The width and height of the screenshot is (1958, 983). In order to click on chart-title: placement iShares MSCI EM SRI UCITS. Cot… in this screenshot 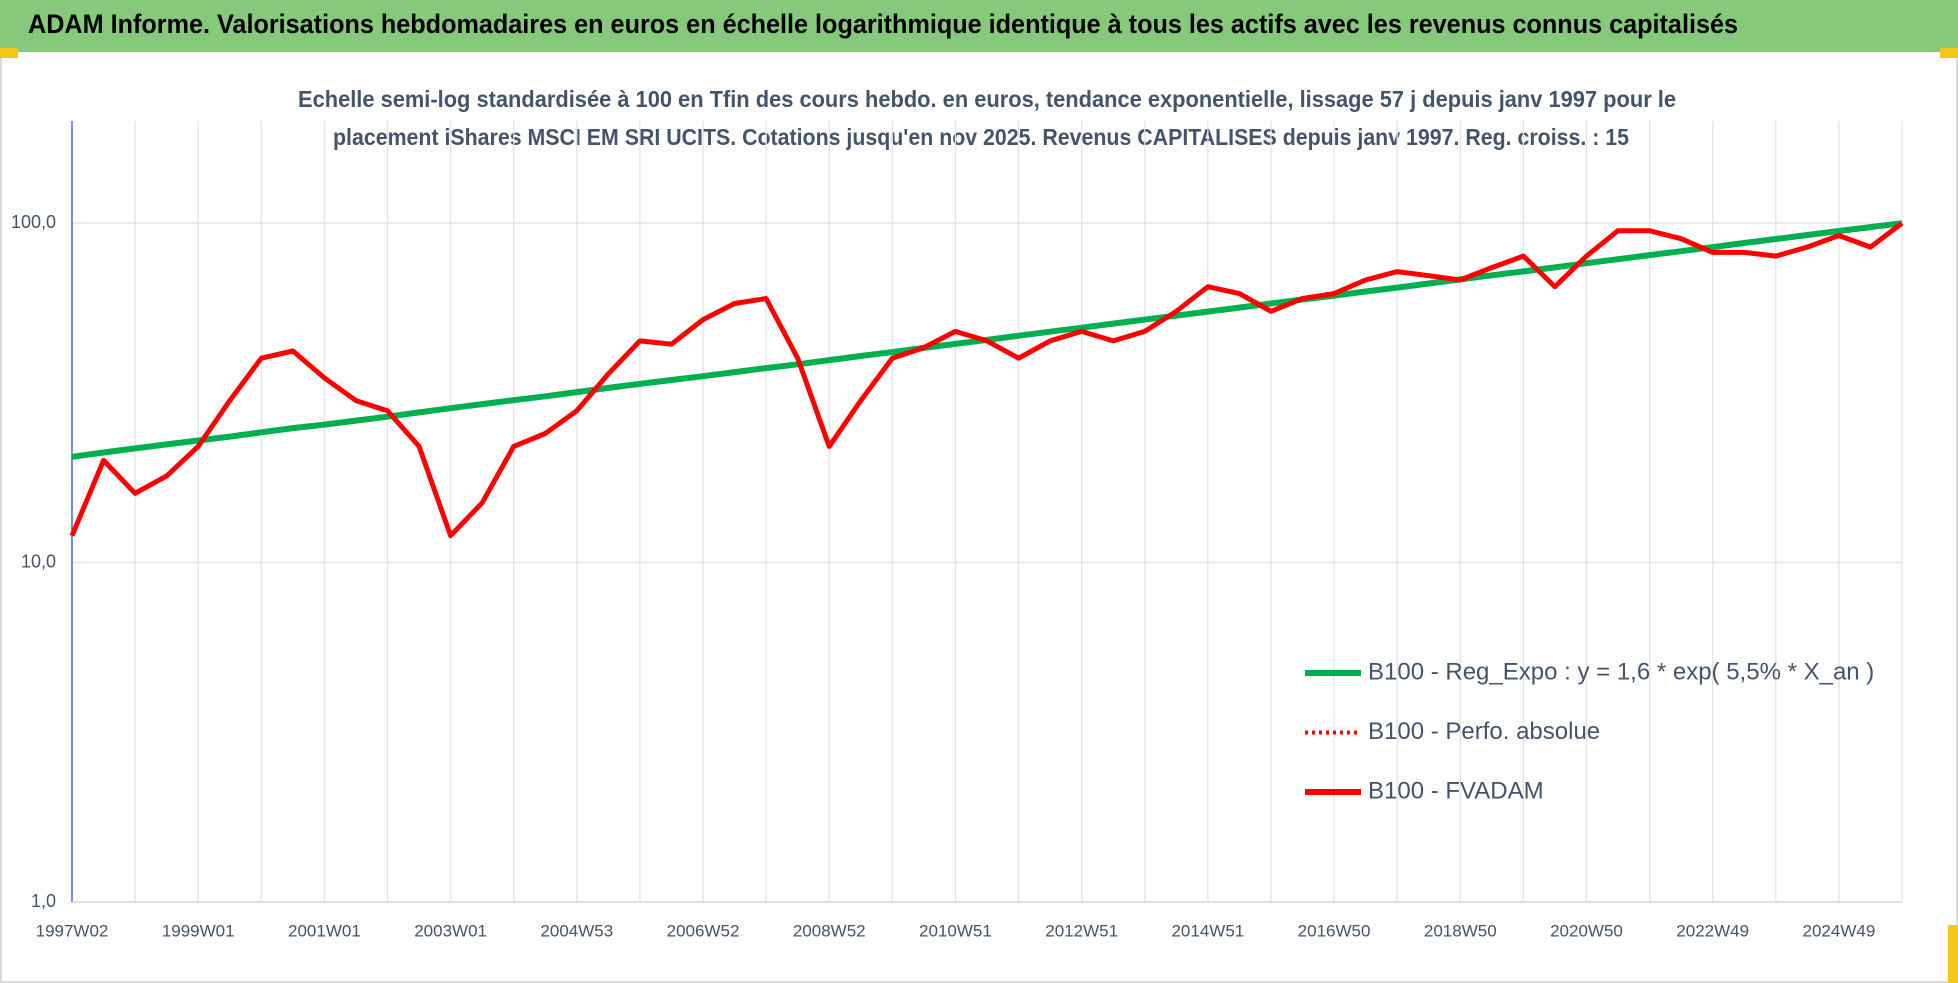, I will do `click(981, 137)`.